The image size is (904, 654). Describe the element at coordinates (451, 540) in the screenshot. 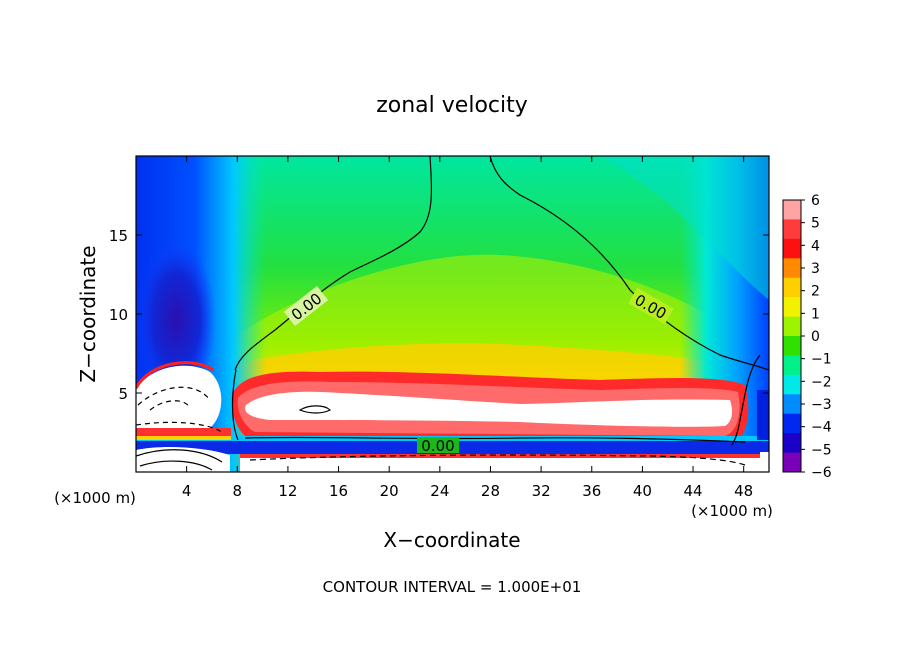

I see `x-axis-title: X−coordinate` at that location.